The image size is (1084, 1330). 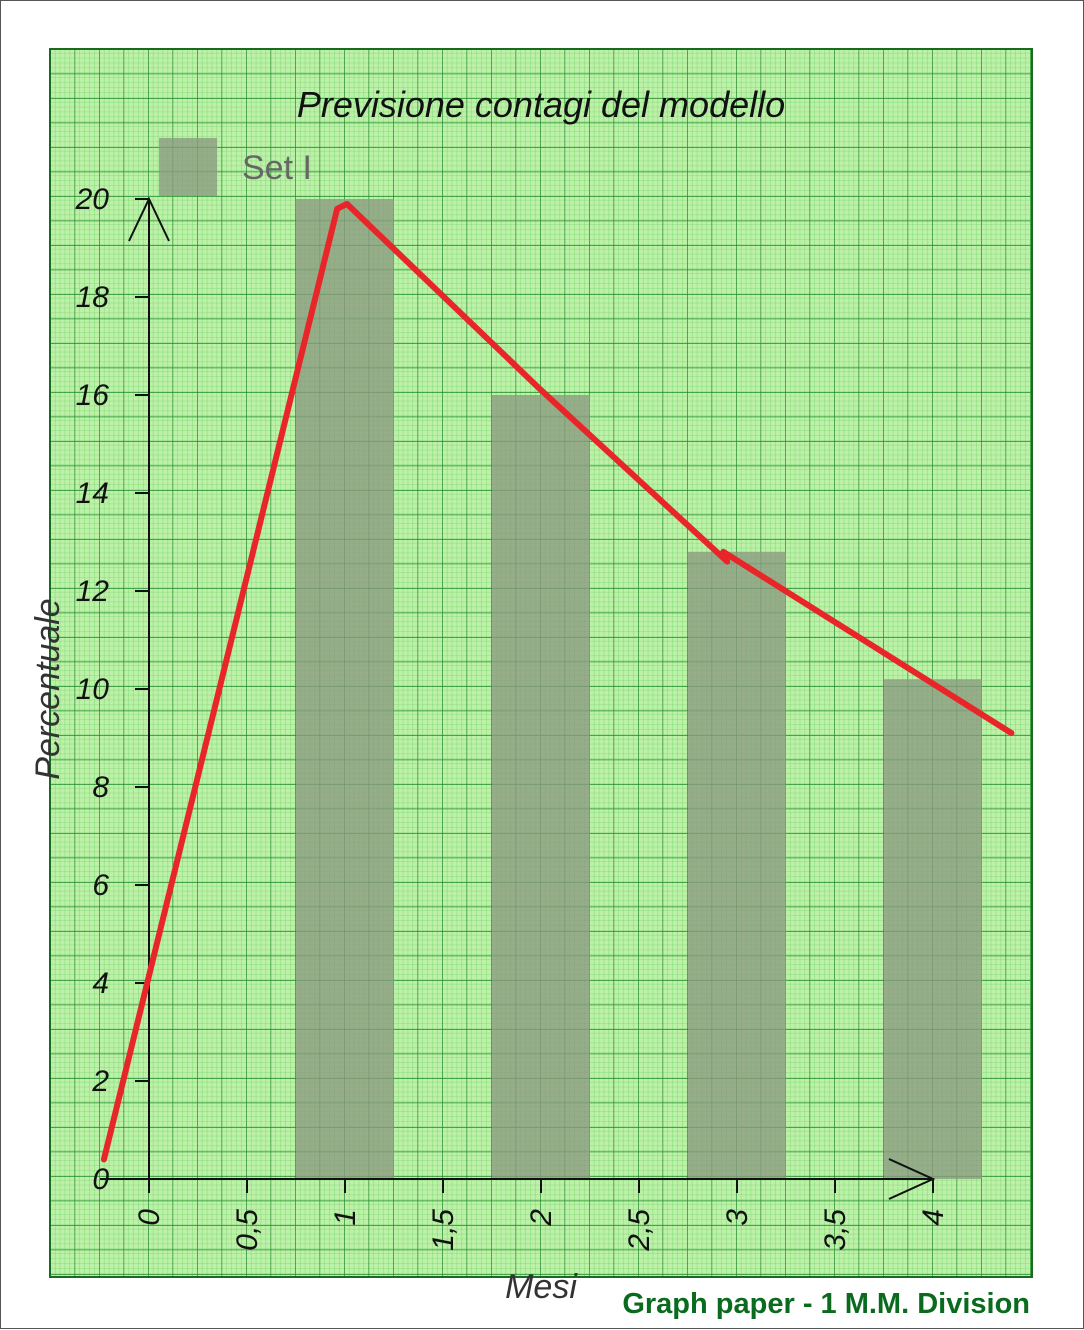 What do you see at coordinates (93, 689) in the screenshot?
I see `y-tick-label-5: 10` at bounding box center [93, 689].